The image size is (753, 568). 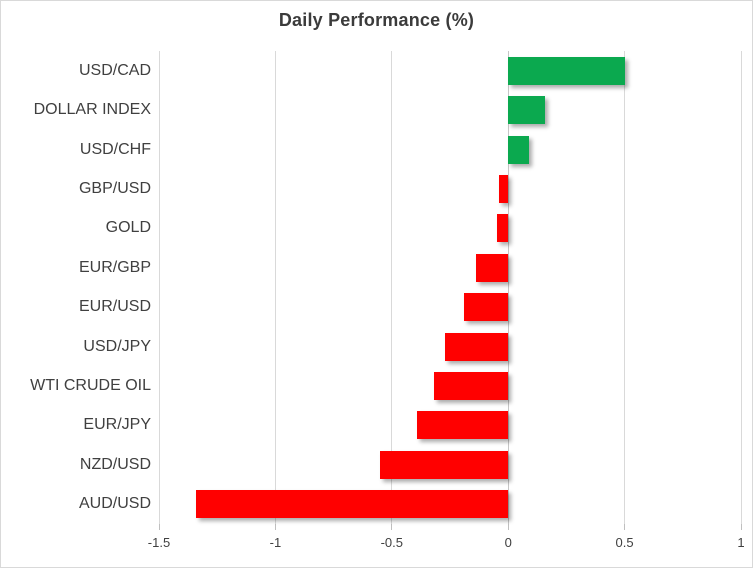 I want to click on category-label: EUR/GBP, so click(x=114, y=267).